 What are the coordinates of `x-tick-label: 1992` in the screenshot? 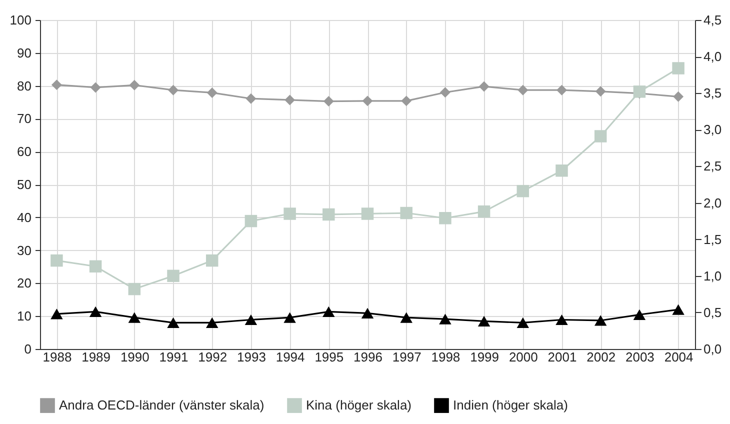 It's located at (213, 357).